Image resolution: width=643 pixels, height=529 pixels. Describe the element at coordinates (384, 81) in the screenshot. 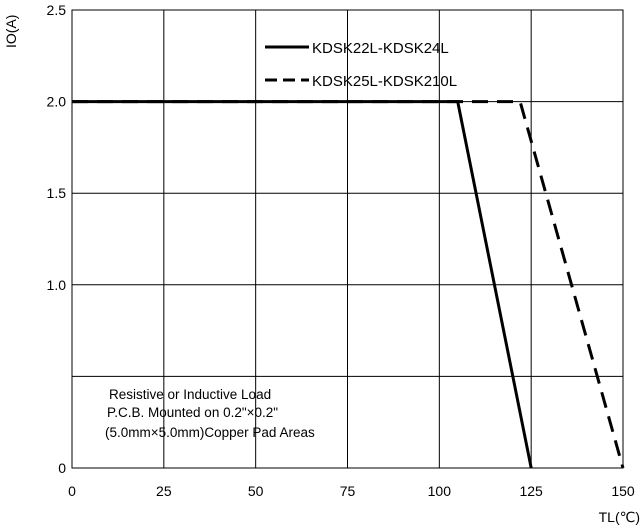

I see `legend-label: KDSK25L-KDSK210L` at that location.